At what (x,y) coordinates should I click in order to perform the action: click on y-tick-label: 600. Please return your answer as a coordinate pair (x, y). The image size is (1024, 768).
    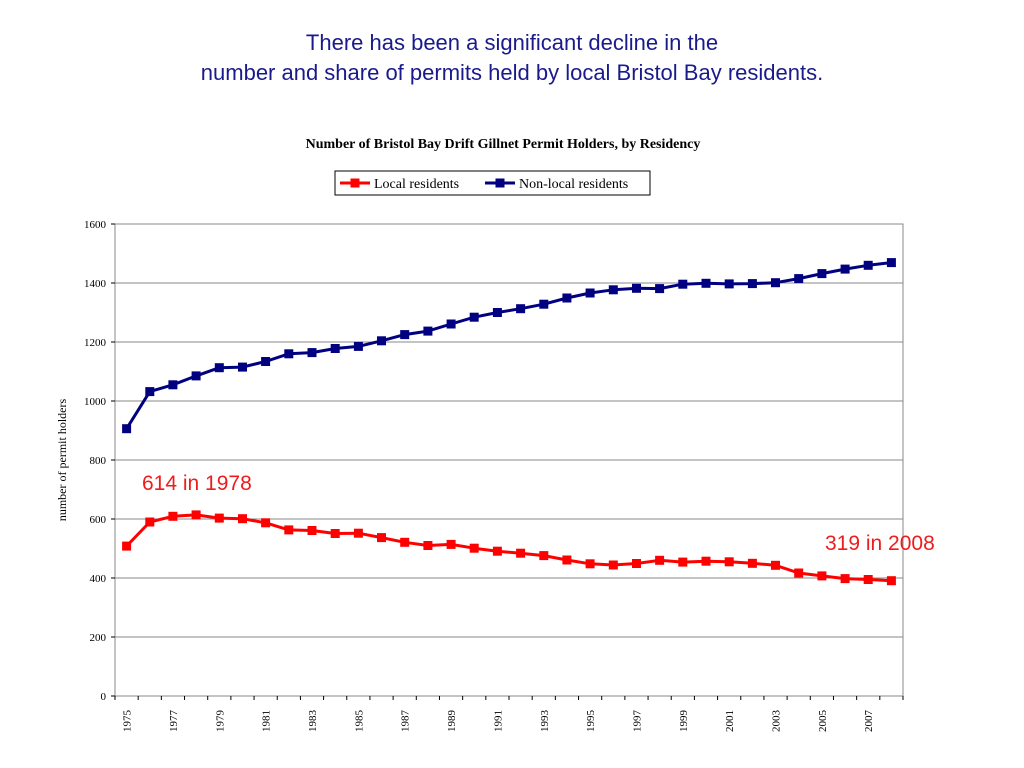
    Looking at the image, I should click on (98, 520).